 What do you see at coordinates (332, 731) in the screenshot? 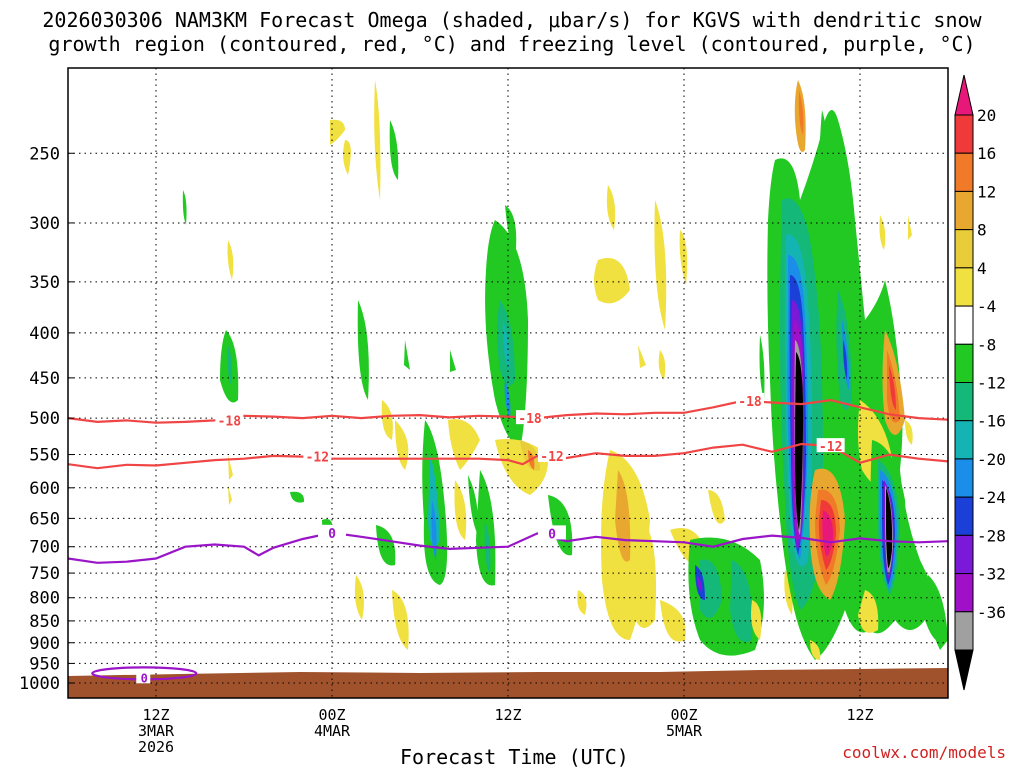
I see `x-tick-label: 4MAR` at bounding box center [332, 731].